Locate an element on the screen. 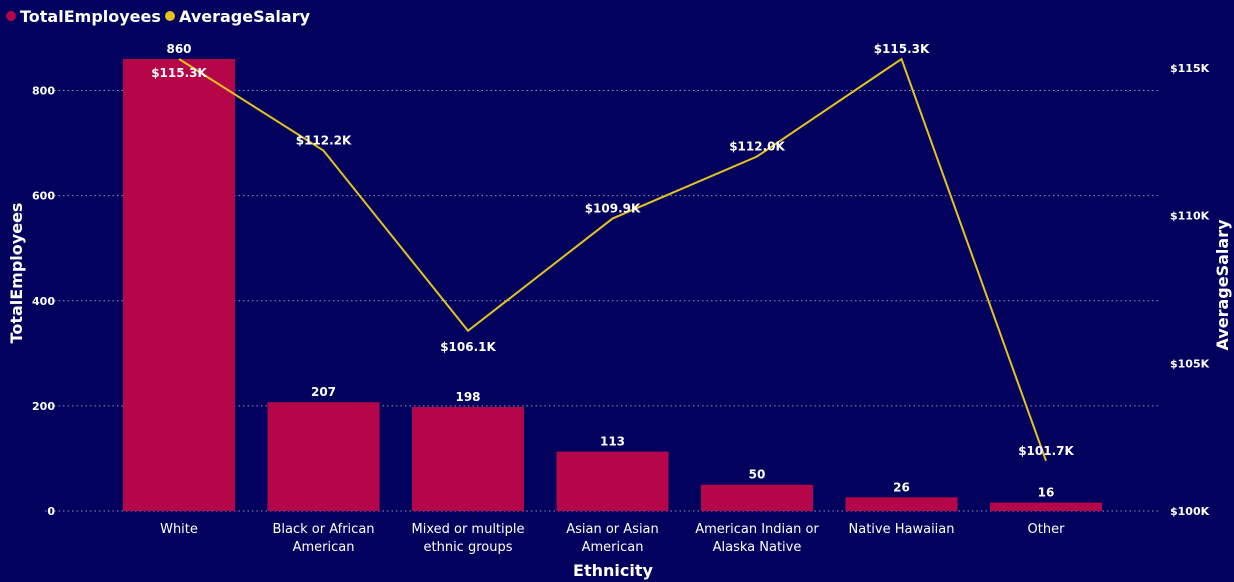 The width and height of the screenshot is (1234, 582). bar-value-label: 26 is located at coordinates (901, 487).